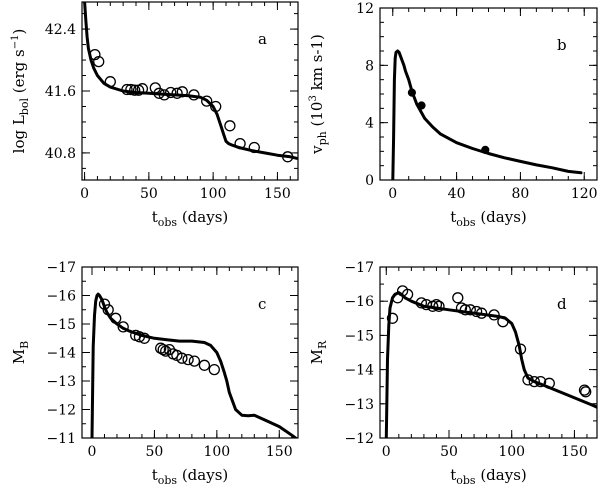 The image size is (600, 488). What do you see at coordinates (20, 91) in the screenshot?
I see `y-axis-label: log Lbol (erg s−1)` at bounding box center [20, 91].